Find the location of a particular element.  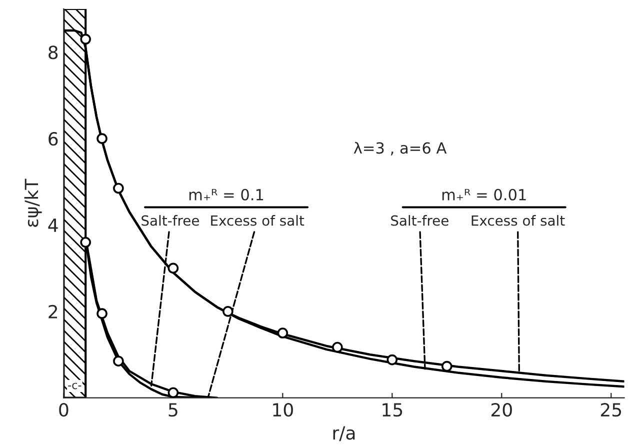

x-tick-label: 0 is located at coordinates (63, 410).